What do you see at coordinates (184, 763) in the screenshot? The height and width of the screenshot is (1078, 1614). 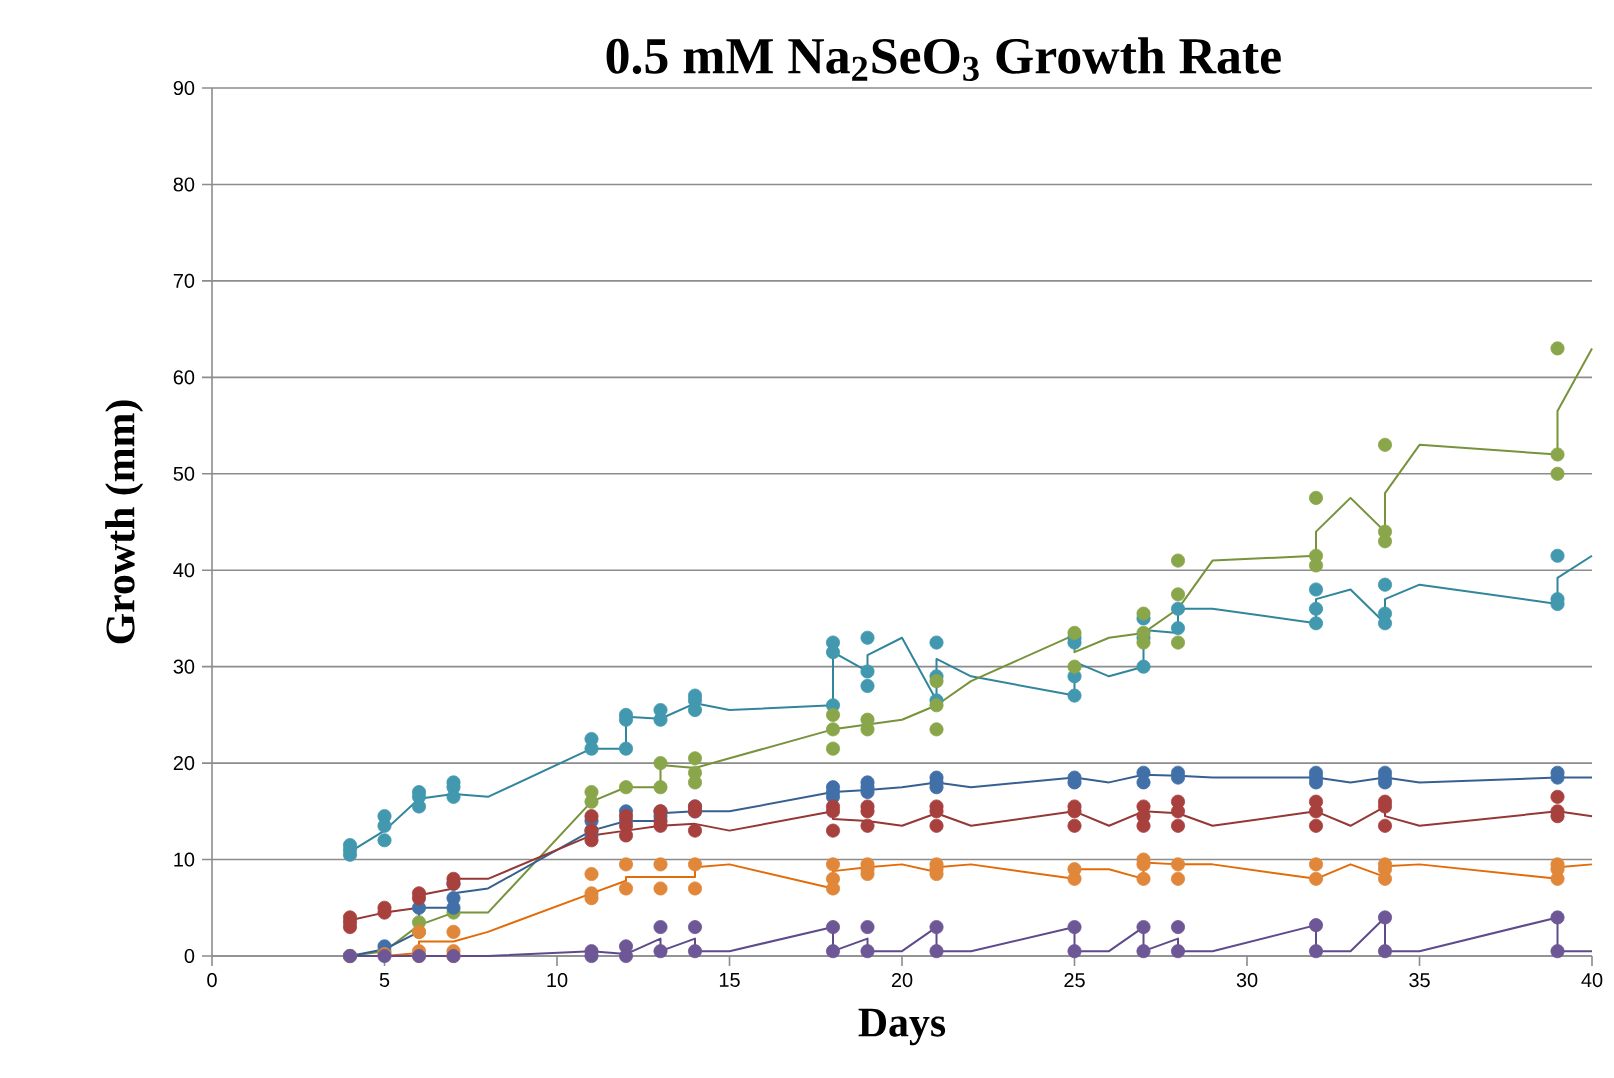 I see `y-tick-label: 20` at bounding box center [184, 763].